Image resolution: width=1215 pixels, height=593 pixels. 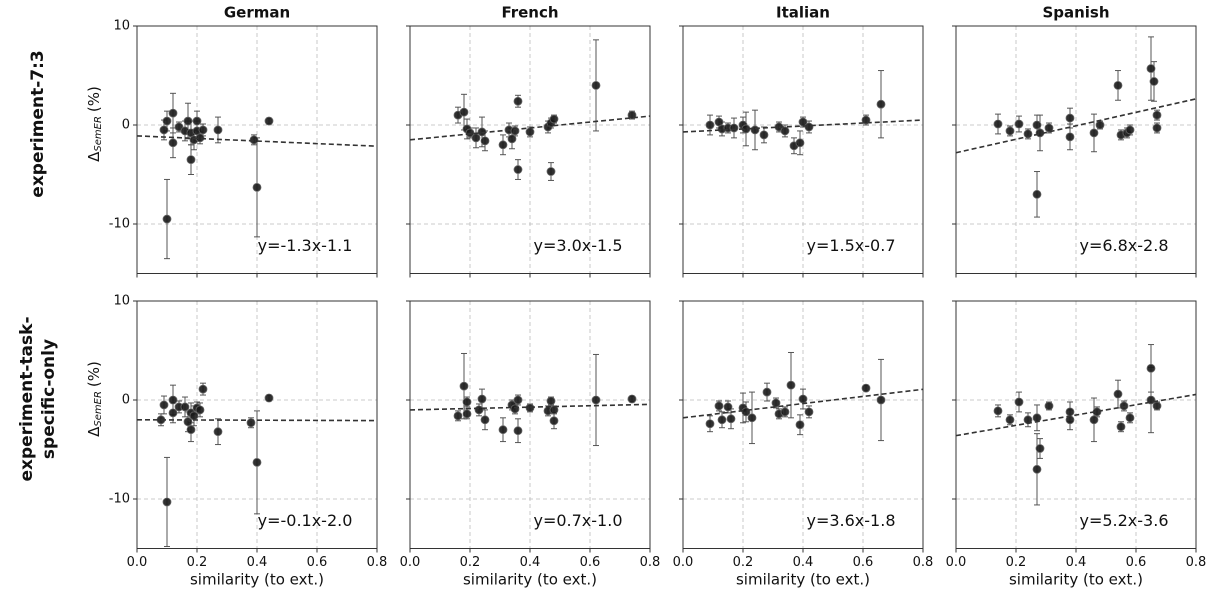 I want to click on y-tick-label: 0, so click(x=126, y=400).